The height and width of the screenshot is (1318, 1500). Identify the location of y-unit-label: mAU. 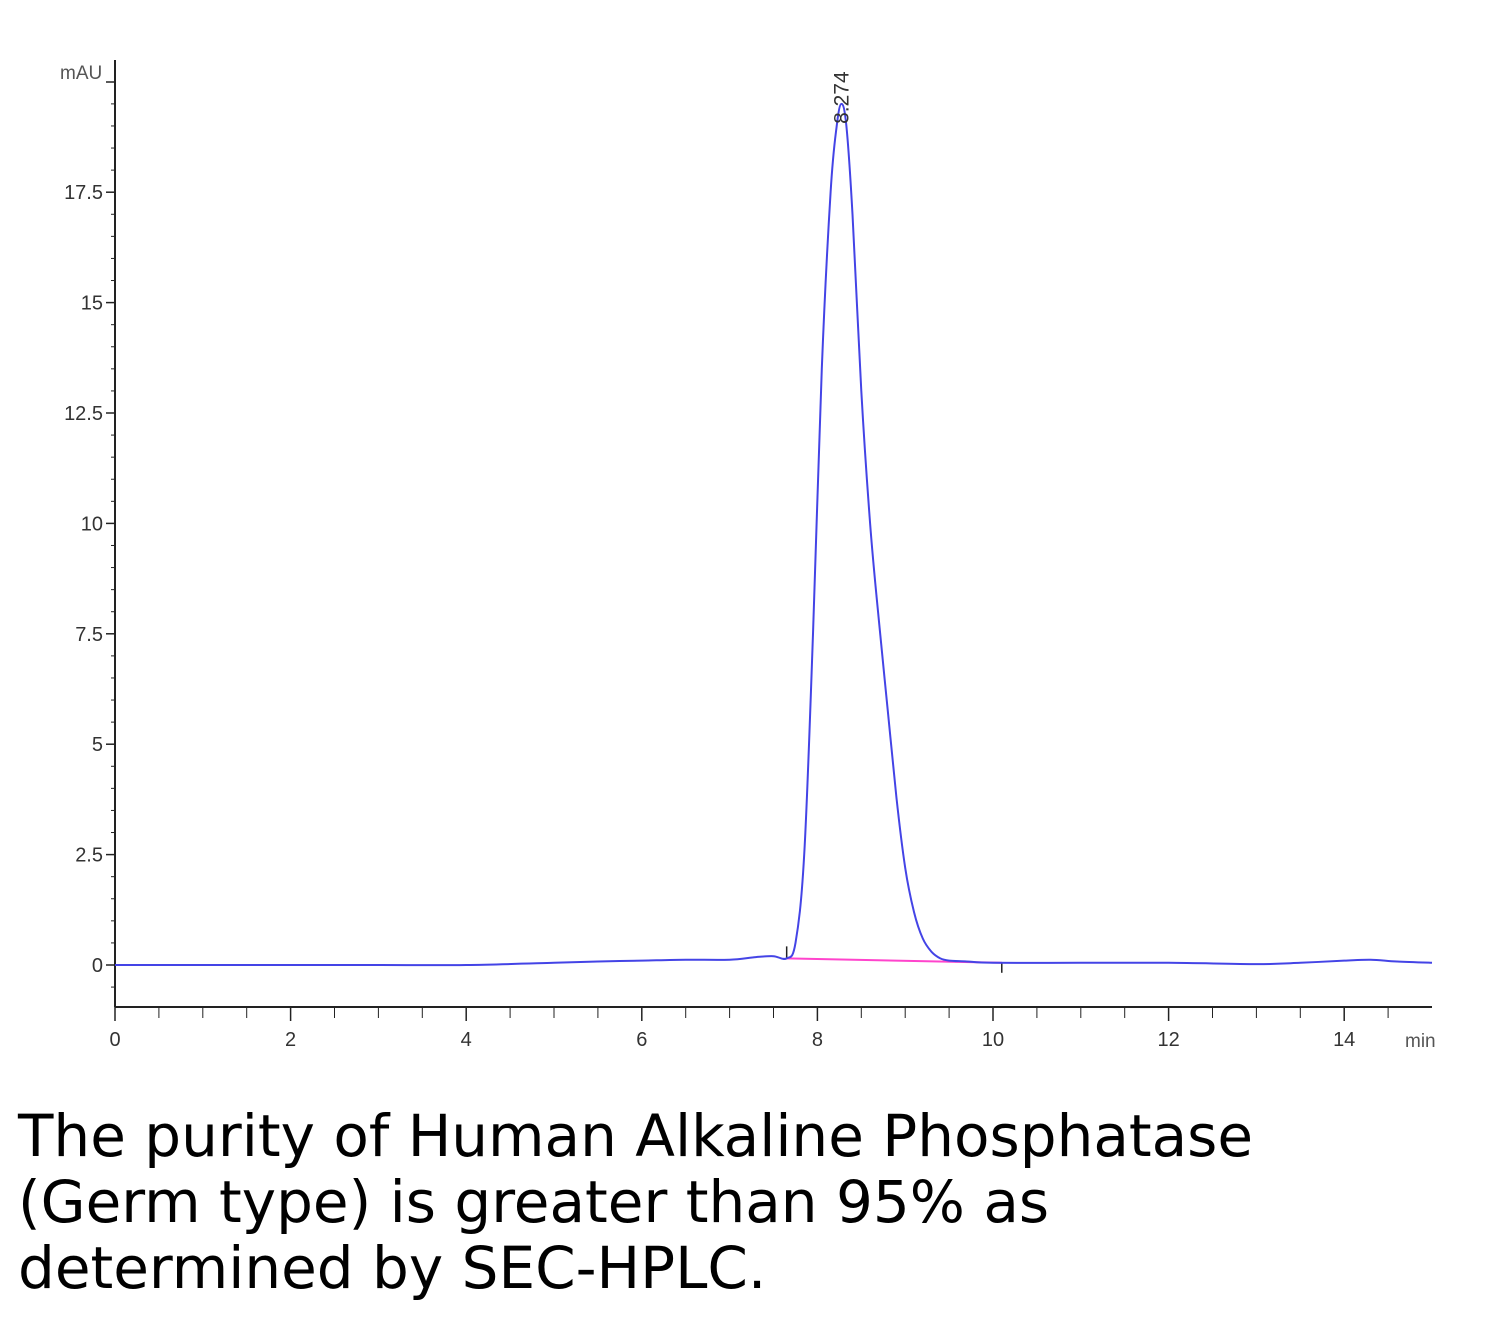
(81, 73).